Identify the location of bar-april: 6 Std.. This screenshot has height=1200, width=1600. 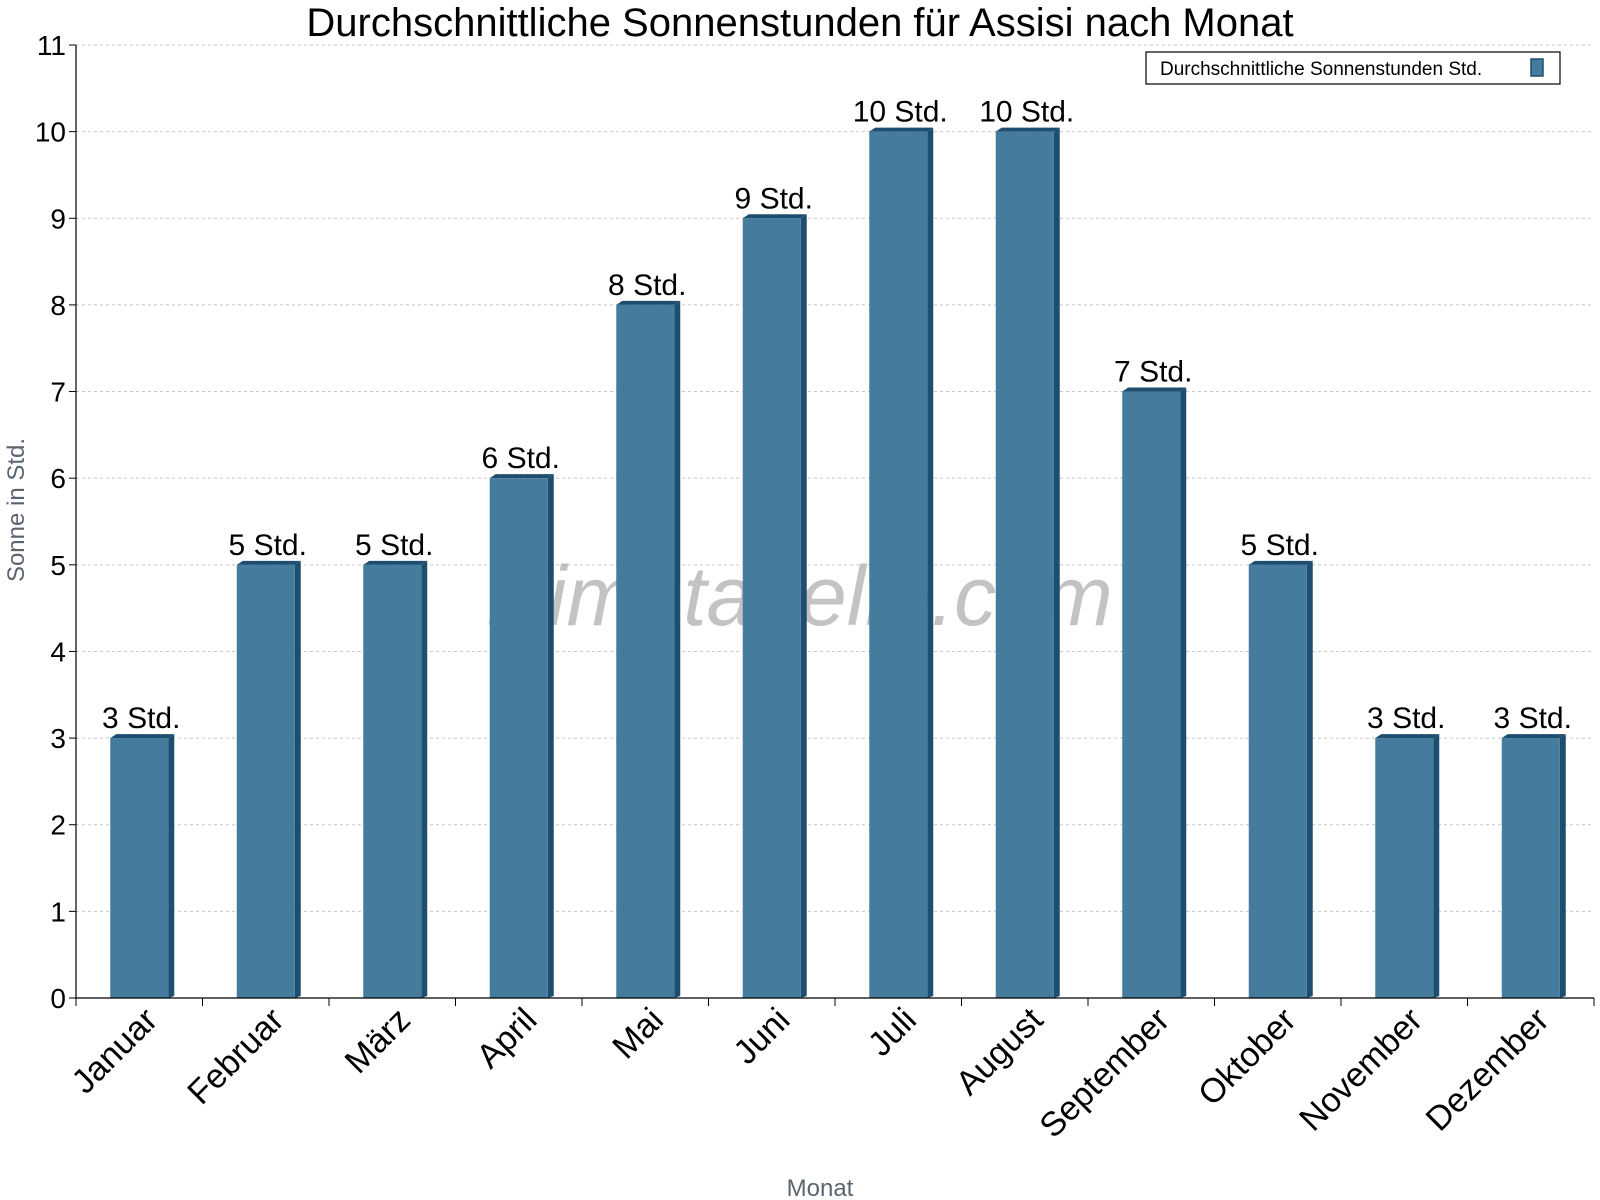
(521, 720).